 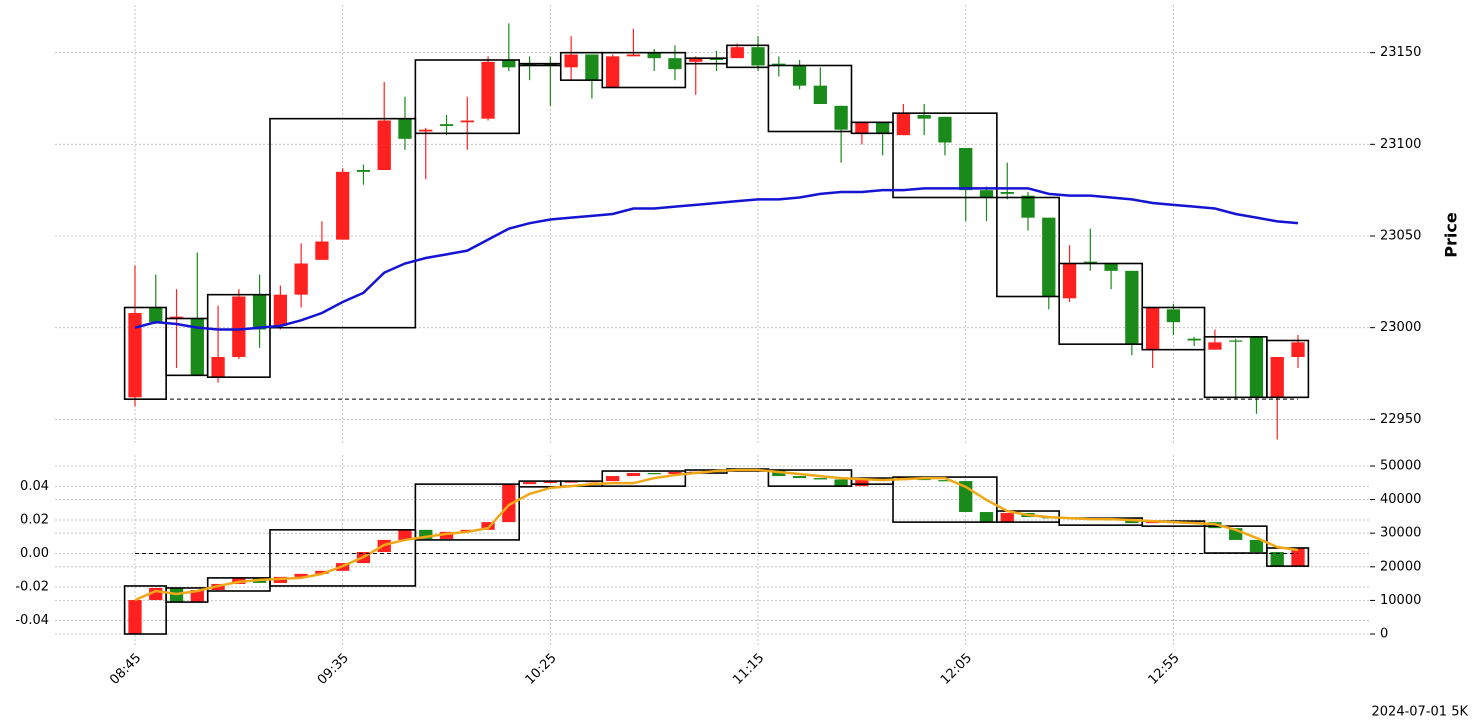 What do you see at coordinates (1400, 419) in the screenshot?
I see `y-tick-label: 22950` at bounding box center [1400, 419].